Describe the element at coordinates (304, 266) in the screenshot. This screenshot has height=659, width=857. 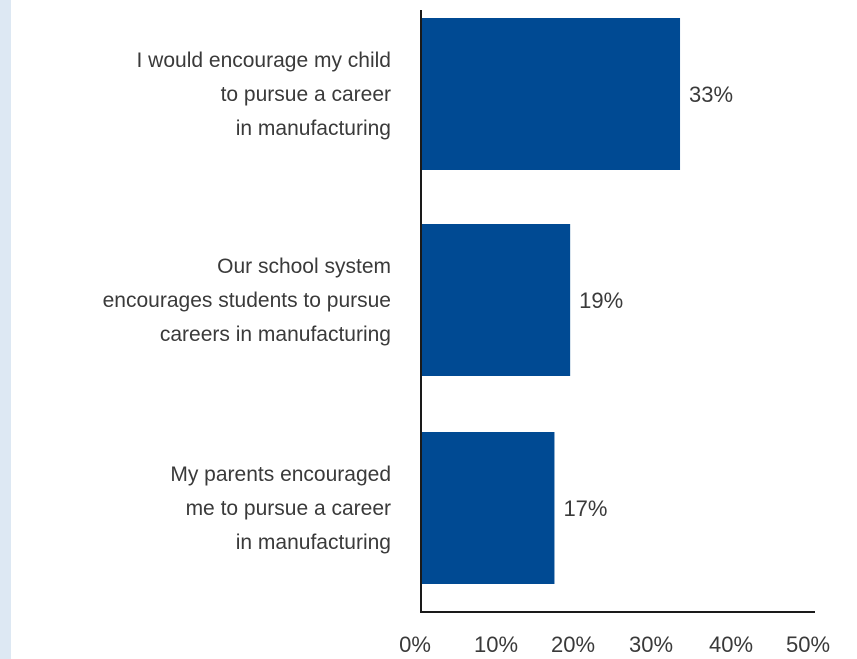
I see `category-label-2-line-1: Our school system` at that location.